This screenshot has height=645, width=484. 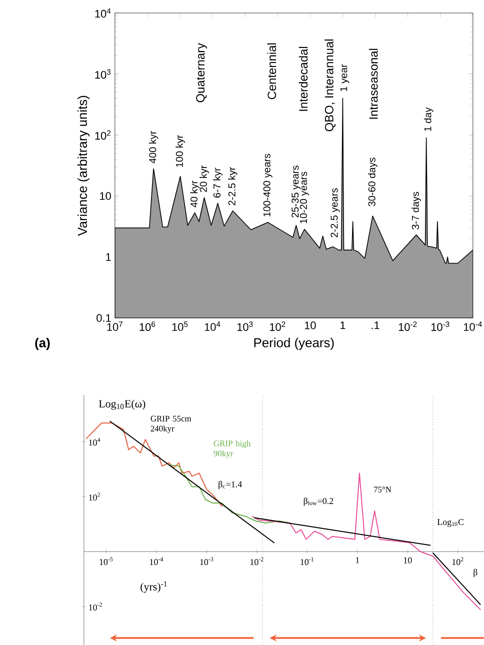 What do you see at coordinates (212, 326) in the screenshot?
I see `x-tick-label: 10$^{4}$` at bounding box center [212, 326].